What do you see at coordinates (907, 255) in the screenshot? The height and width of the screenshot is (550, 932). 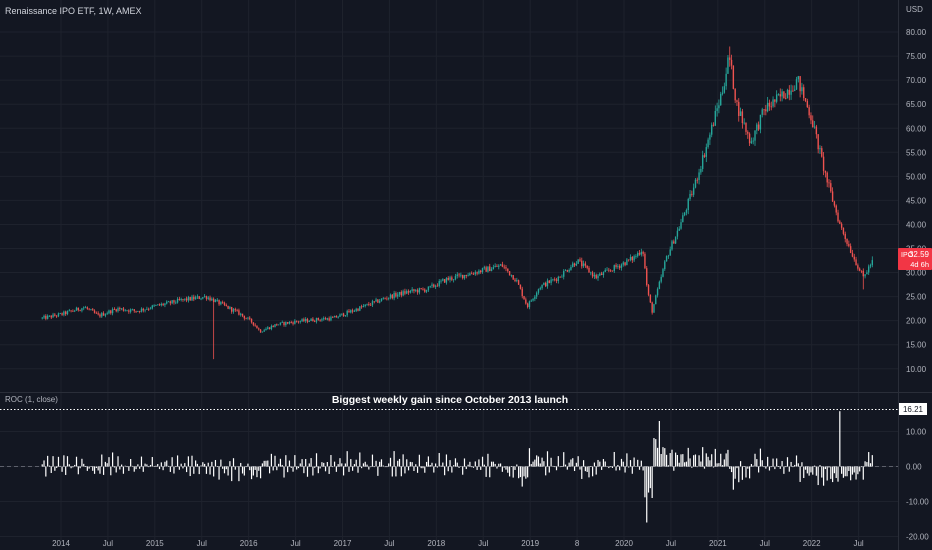 I see `price-badge-ticker: IPO` at bounding box center [907, 255].